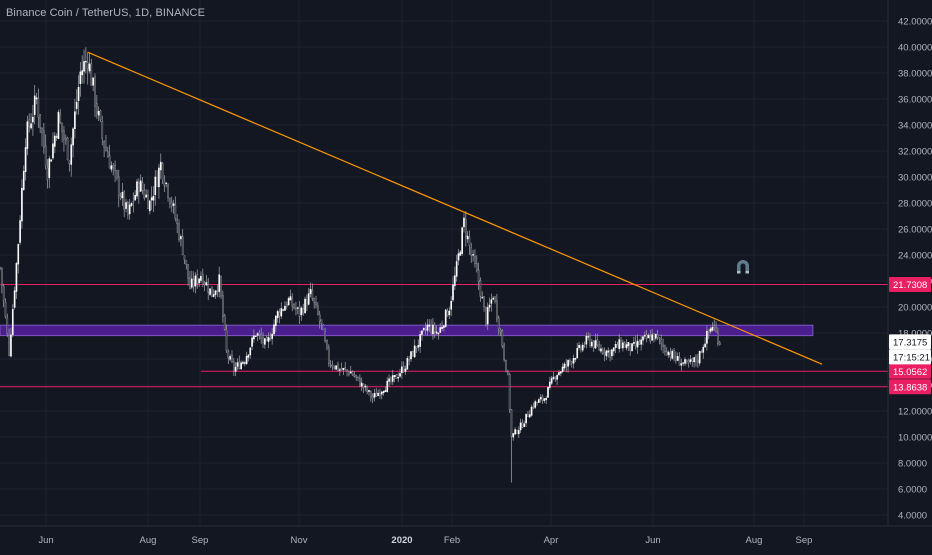 The image size is (932, 555). I want to click on magnet-icon-shape, so click(743, 266).